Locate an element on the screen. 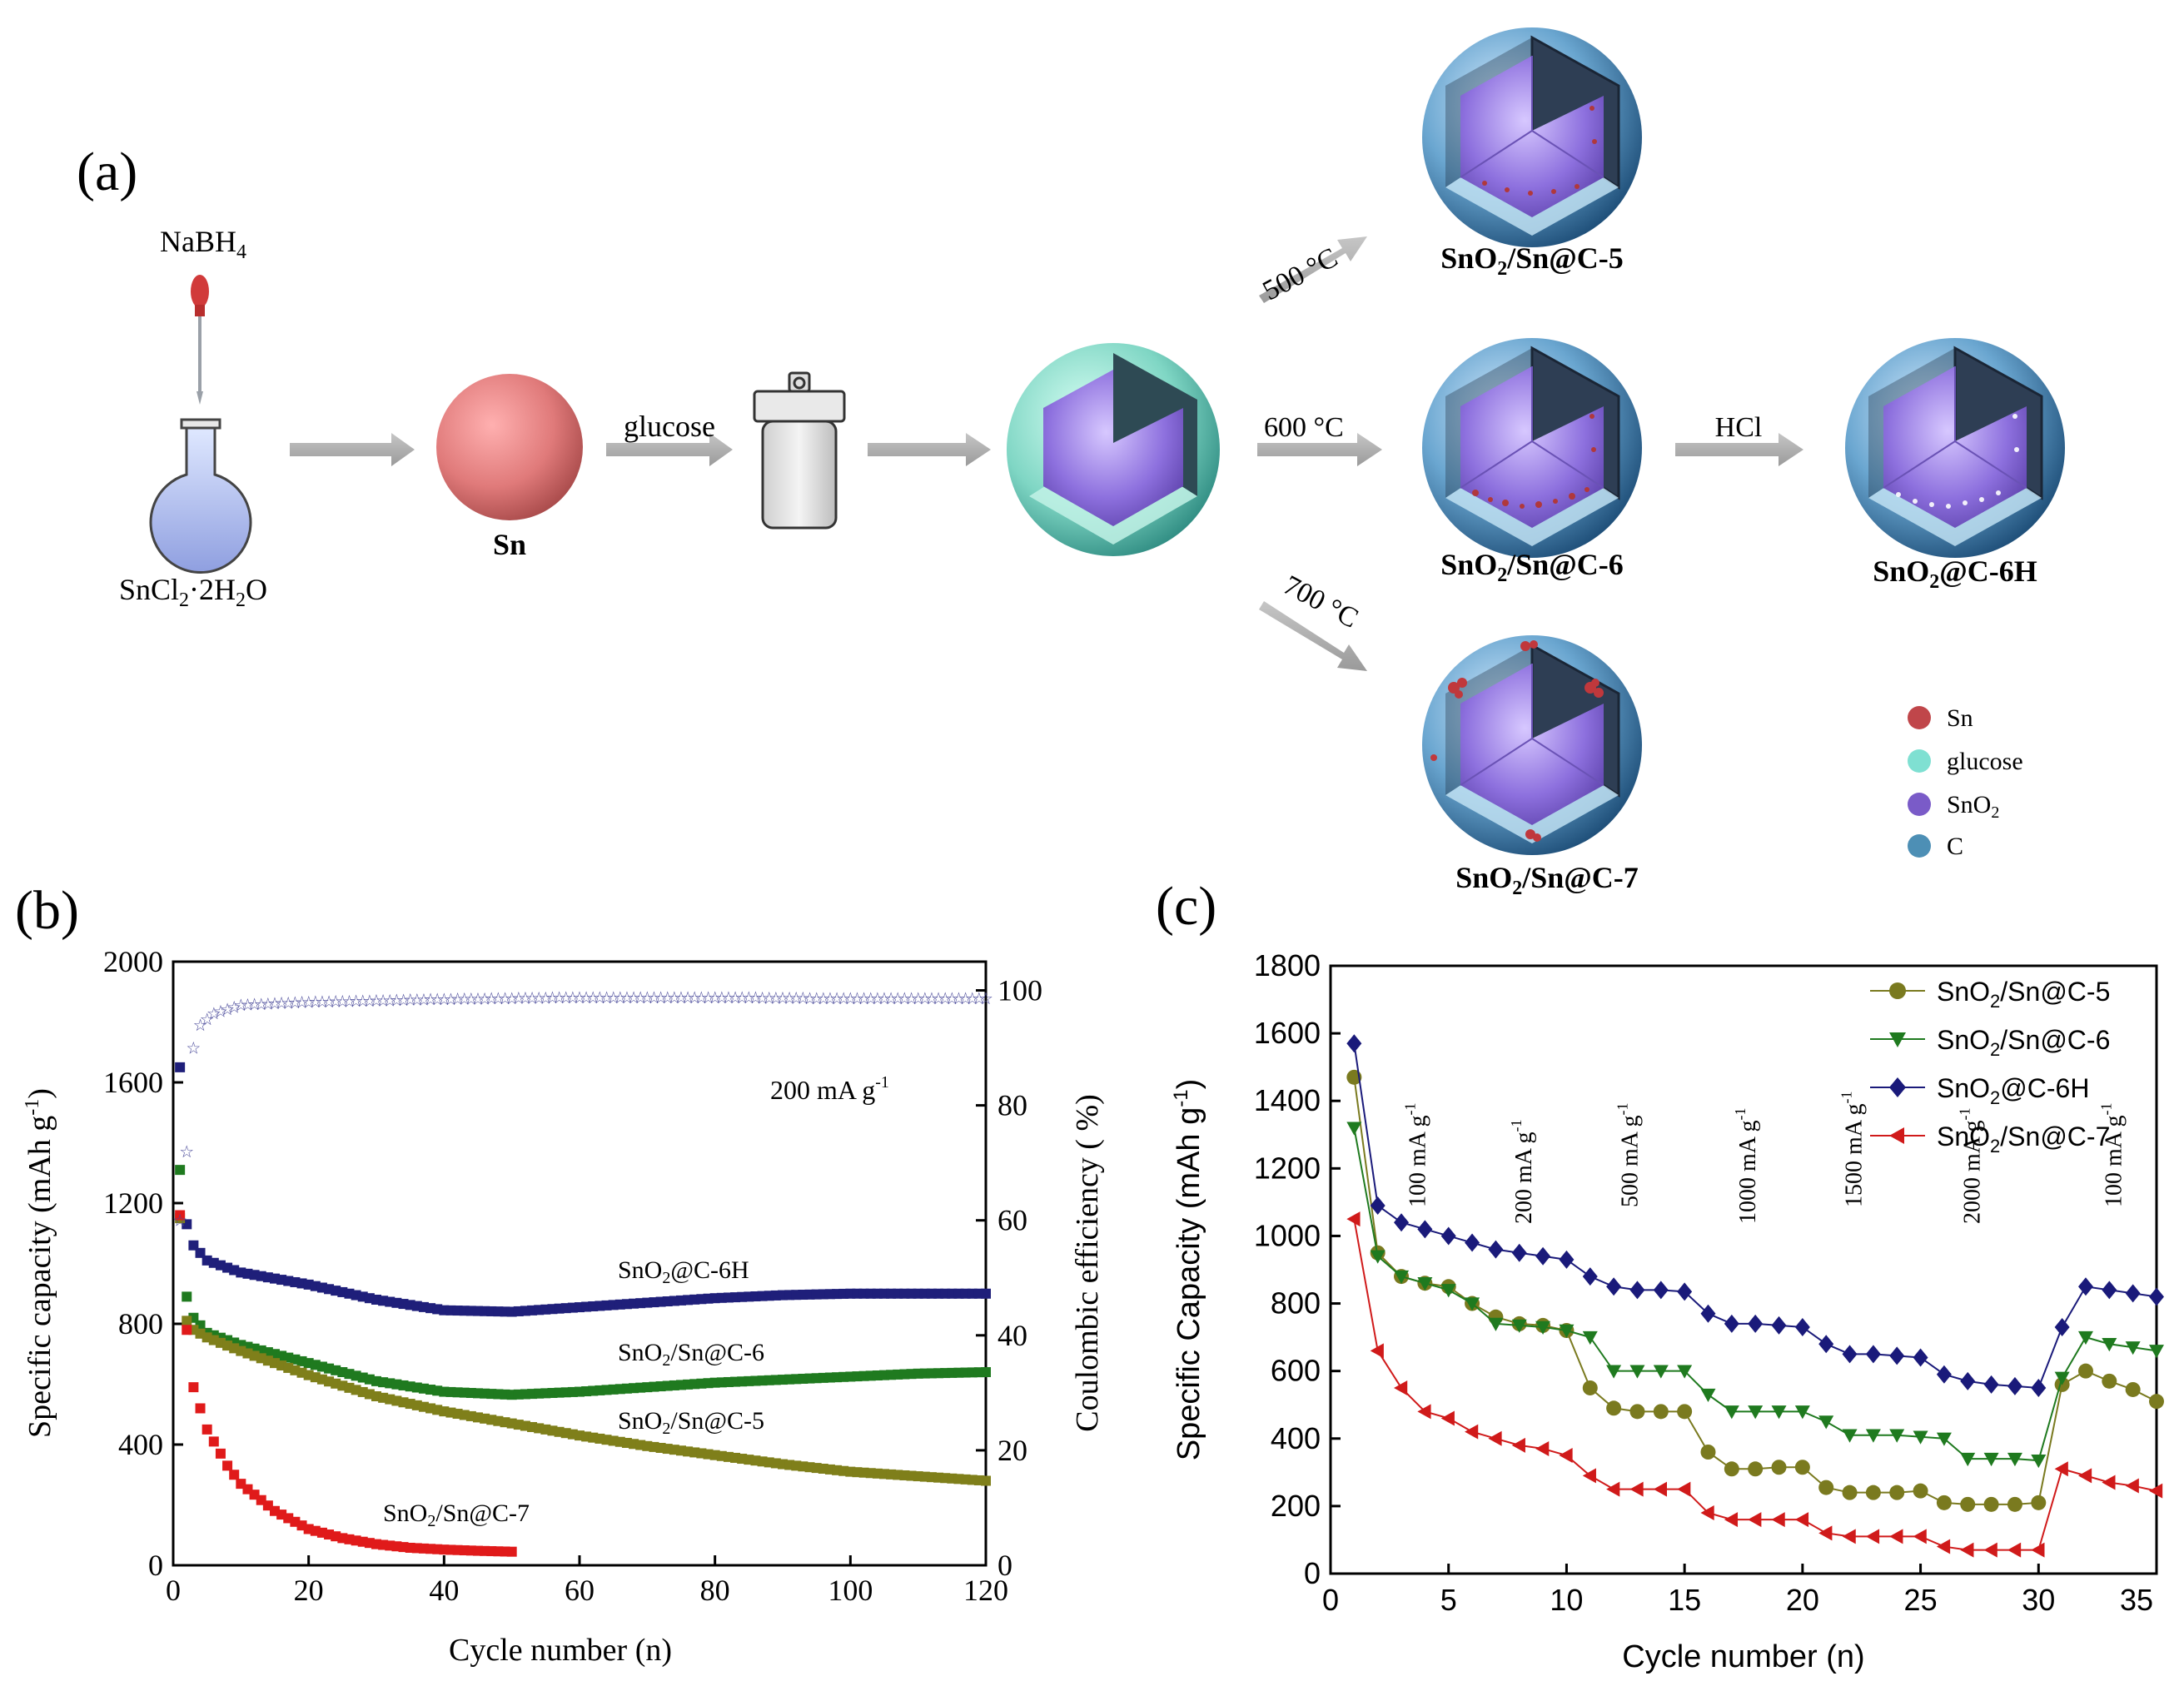 The width and height of the screenshot is (2184, 1701). legend-label-c: C is located at coordinates (1955, 847).